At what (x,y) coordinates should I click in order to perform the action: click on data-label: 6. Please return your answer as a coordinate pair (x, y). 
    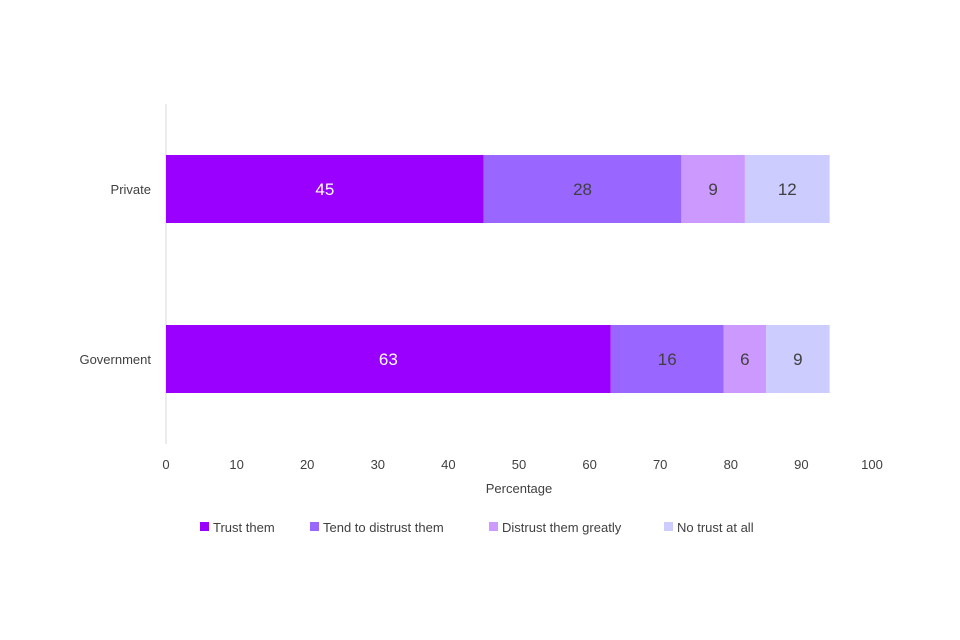
    Looking at the image, I should click on (744, 359).